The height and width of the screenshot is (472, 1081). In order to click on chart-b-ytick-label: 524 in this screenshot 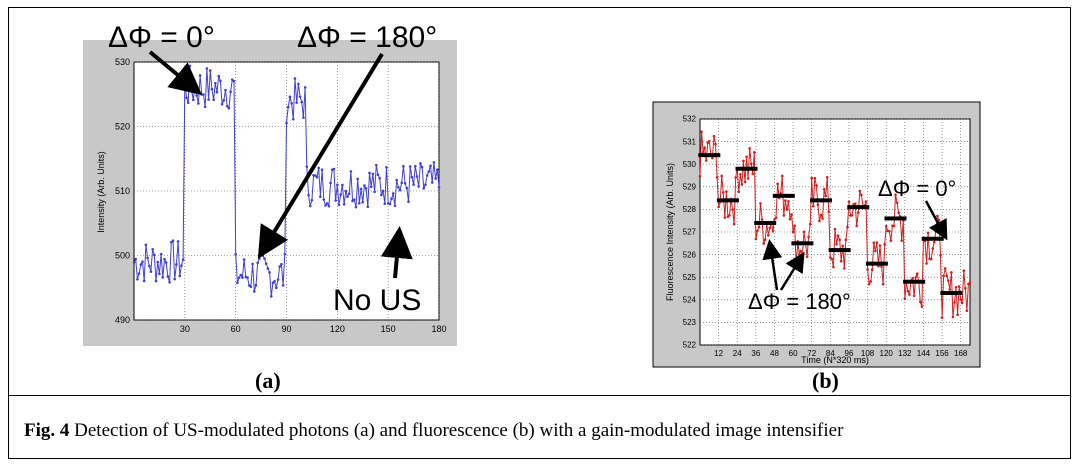, I will do `click(690, 299)`.